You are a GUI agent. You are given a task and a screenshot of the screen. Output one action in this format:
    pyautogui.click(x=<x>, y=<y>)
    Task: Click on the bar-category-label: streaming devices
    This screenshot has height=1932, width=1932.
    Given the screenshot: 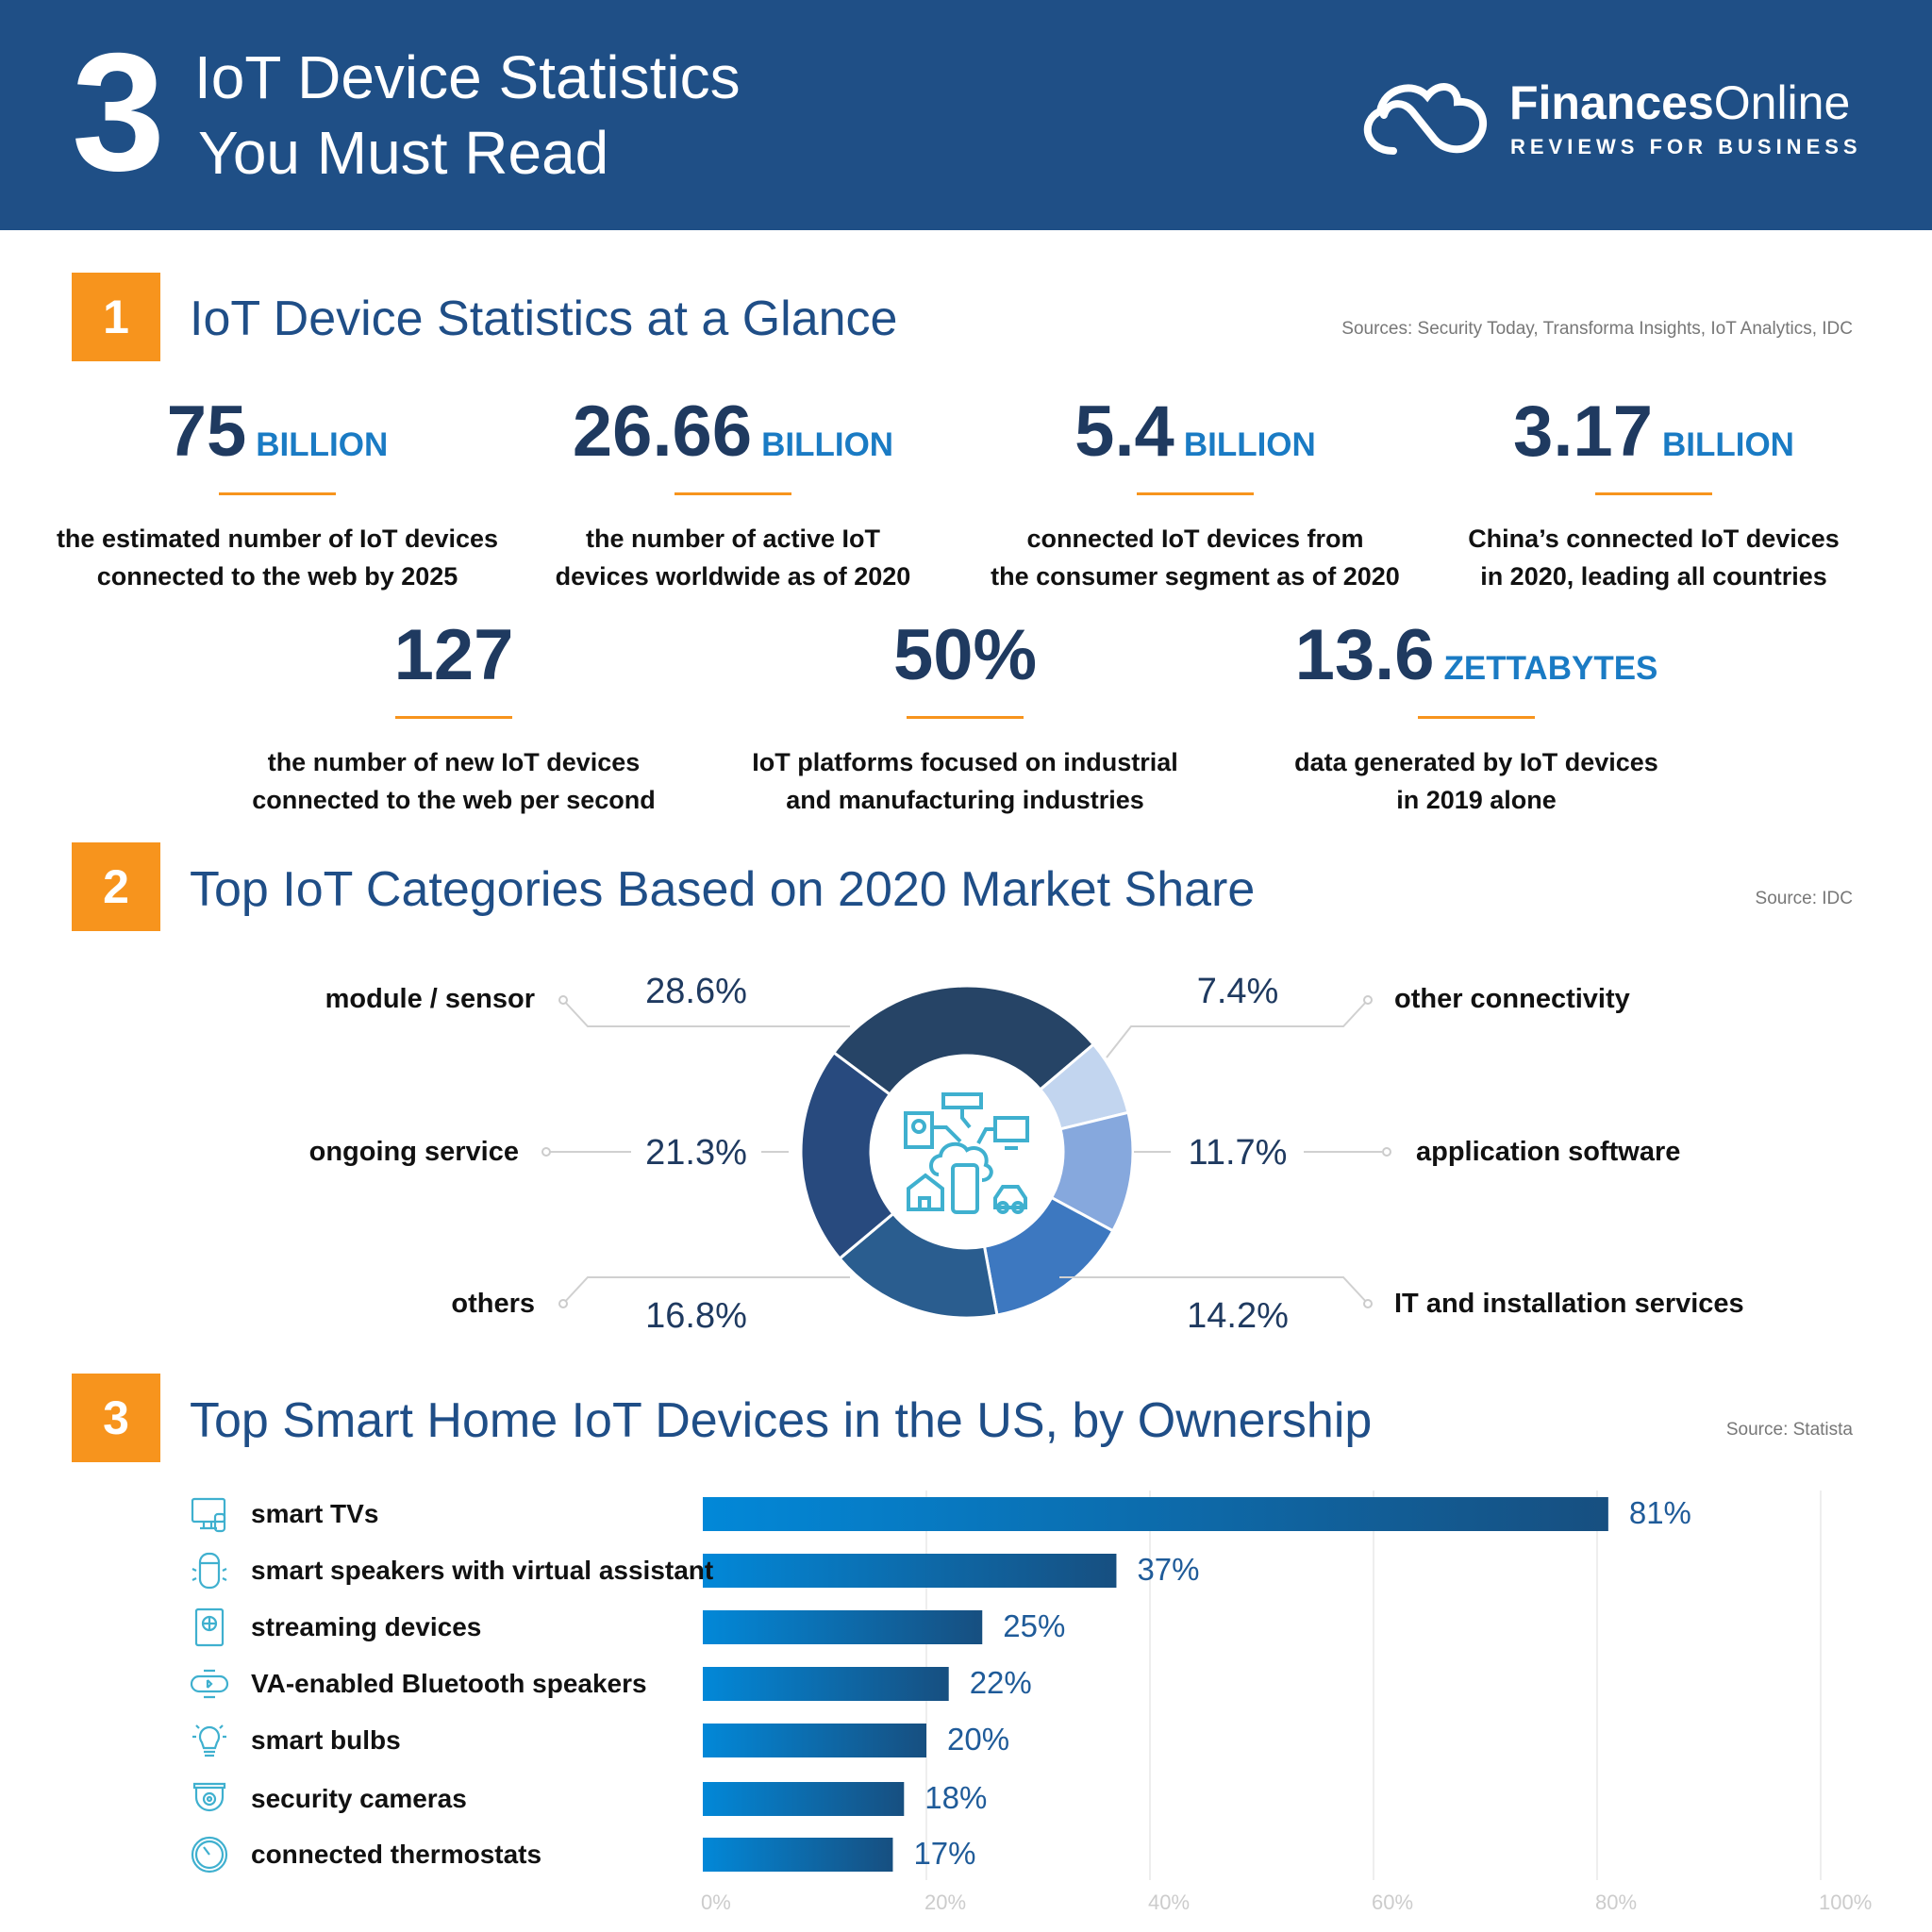 What is the action you would take?
    pyautogui.click(x=366, y=1626)
    